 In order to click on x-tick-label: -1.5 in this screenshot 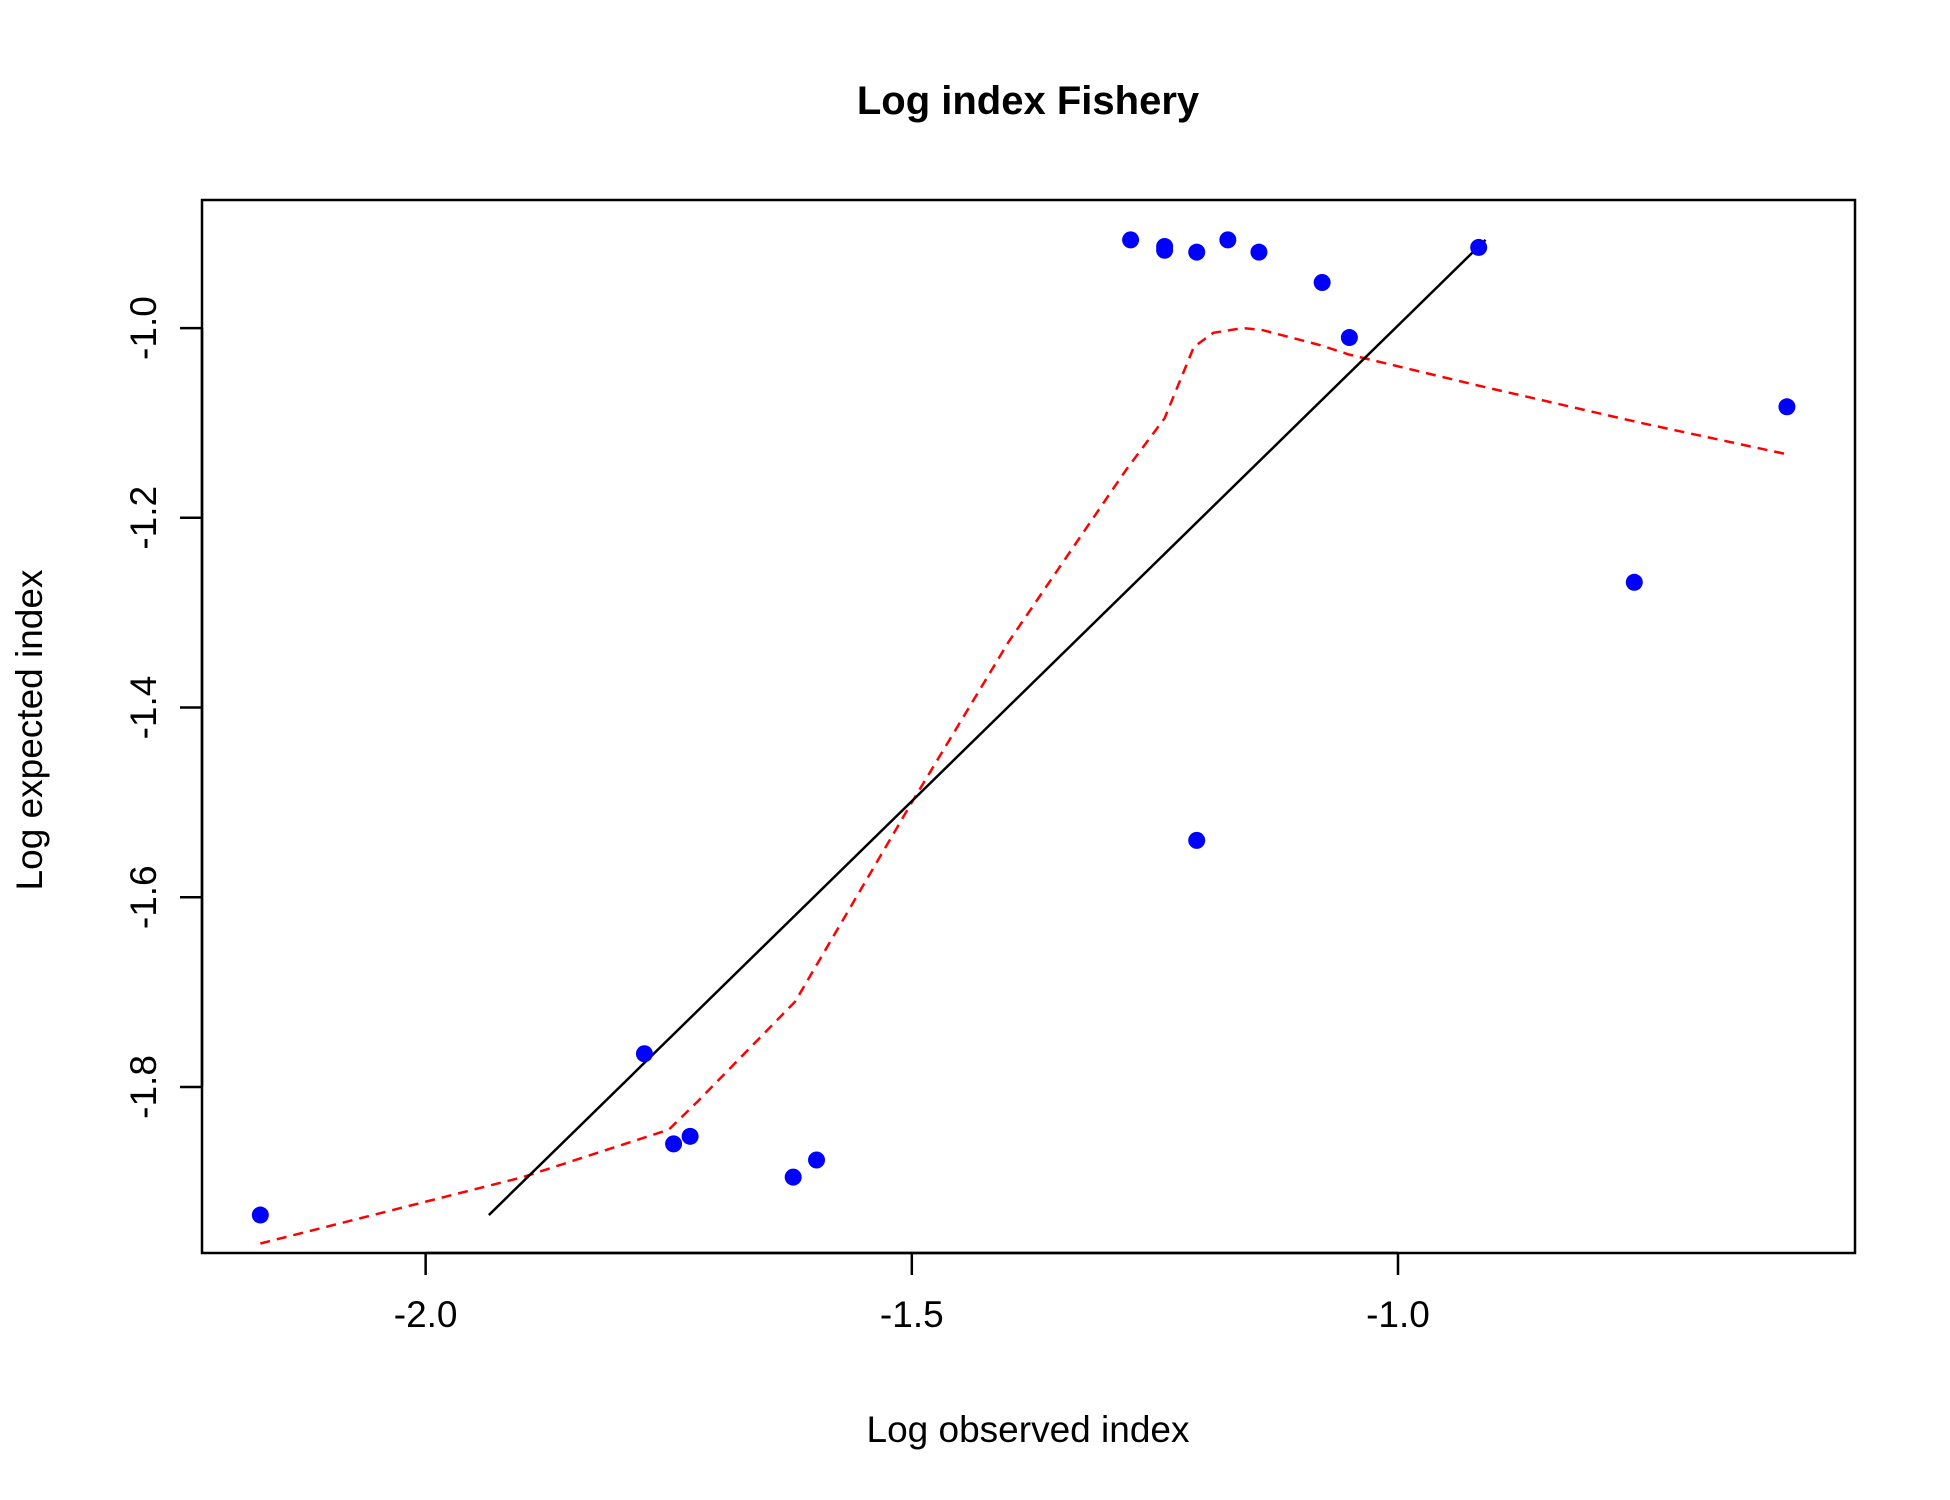, I will do `click(912, 1314)`.